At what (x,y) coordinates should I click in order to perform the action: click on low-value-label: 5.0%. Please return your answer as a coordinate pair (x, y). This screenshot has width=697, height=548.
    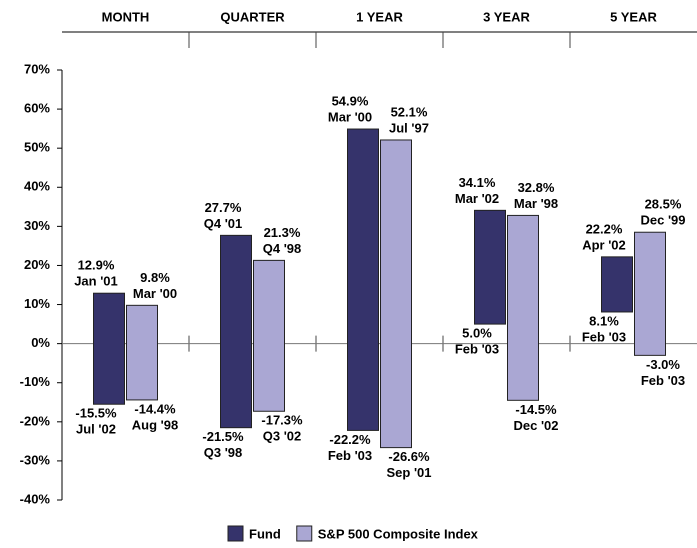
    Looking at the image, I should click on (477, 333).